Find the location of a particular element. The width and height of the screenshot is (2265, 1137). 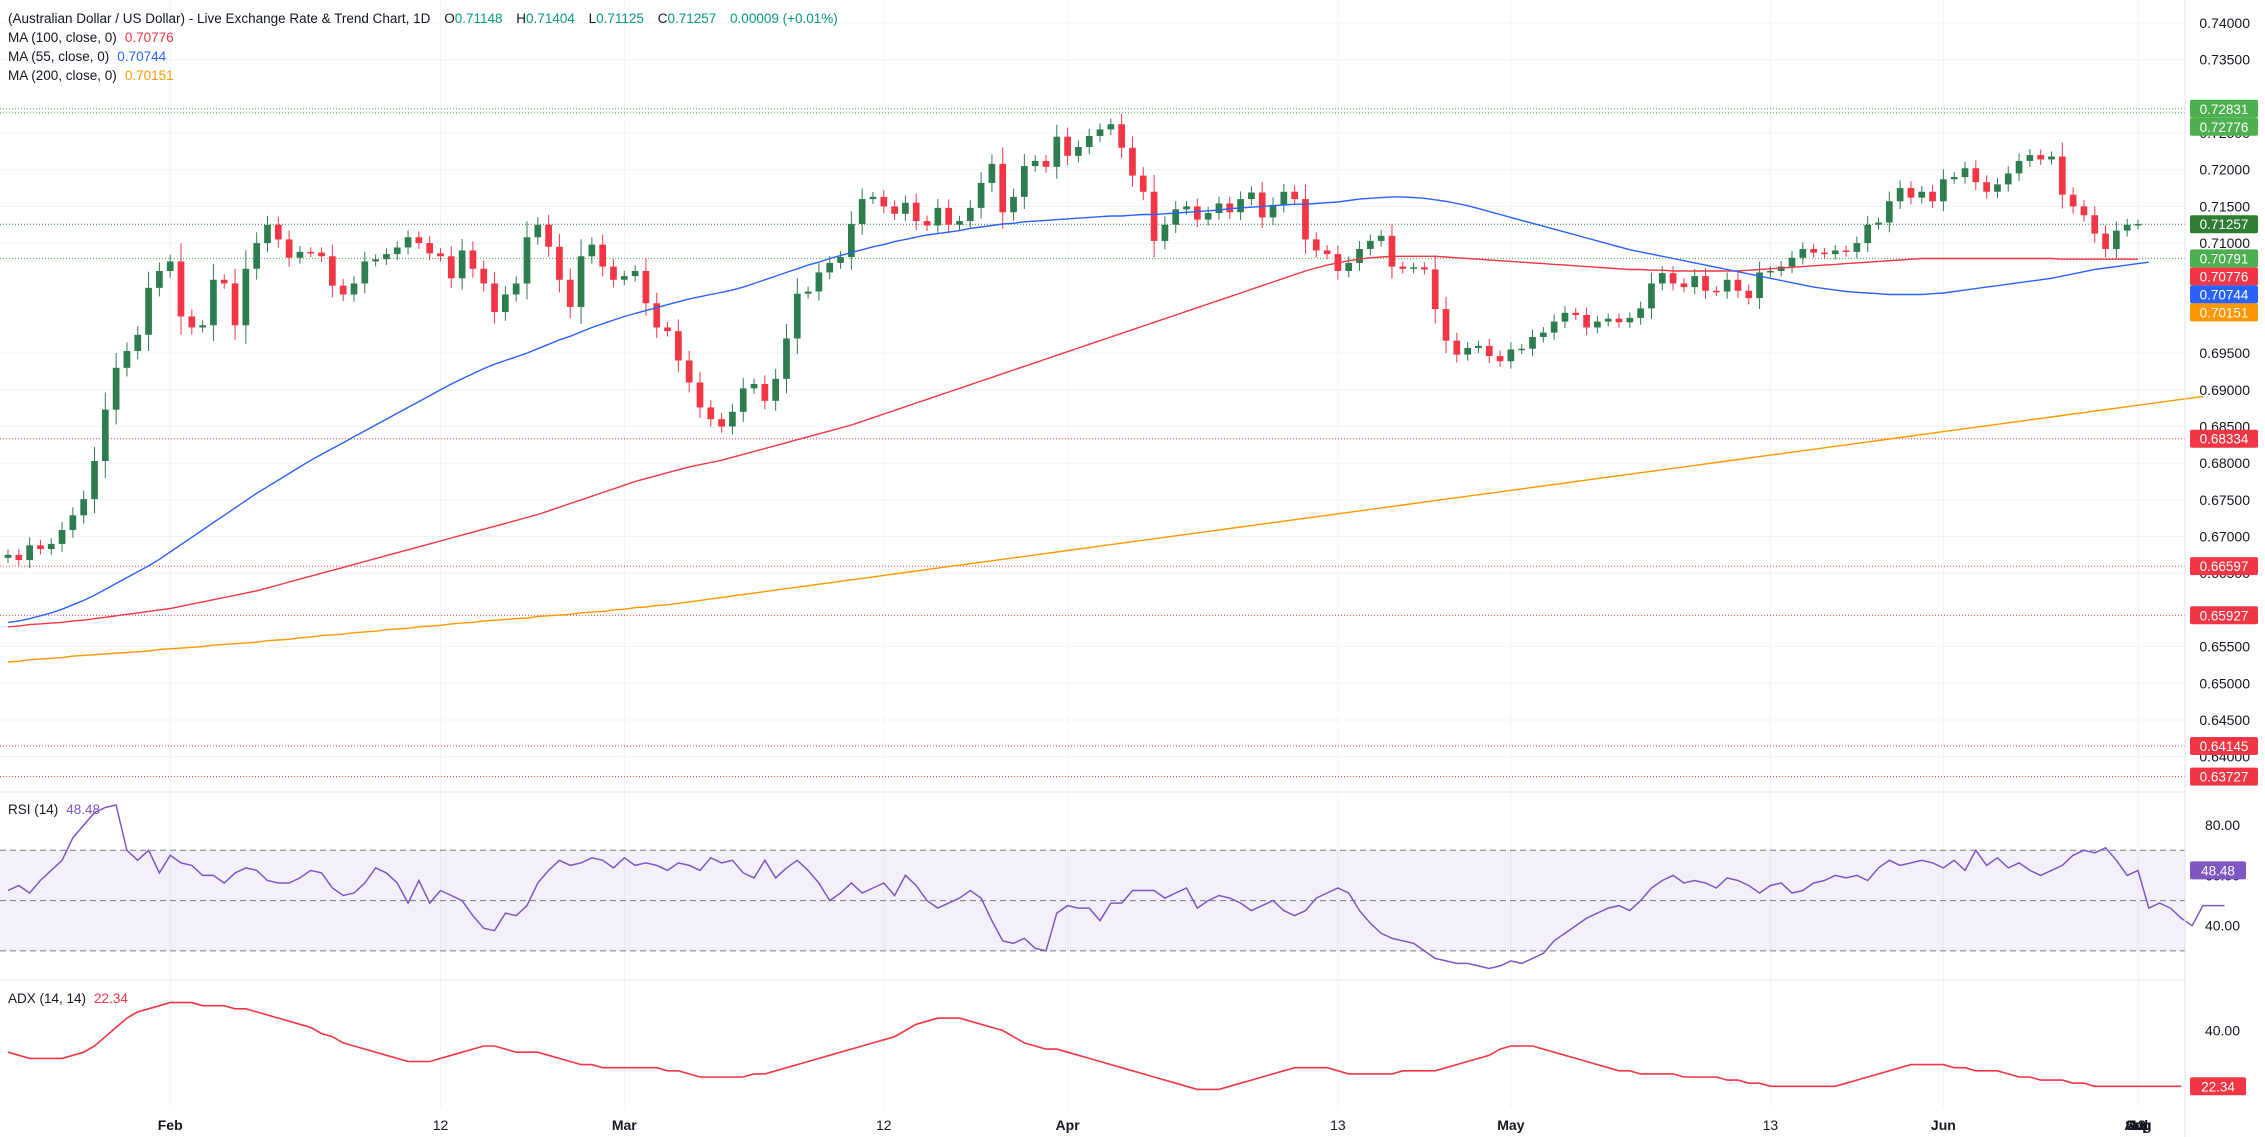

time-tick-label: 13 is located at coordinates (1771, 1125).